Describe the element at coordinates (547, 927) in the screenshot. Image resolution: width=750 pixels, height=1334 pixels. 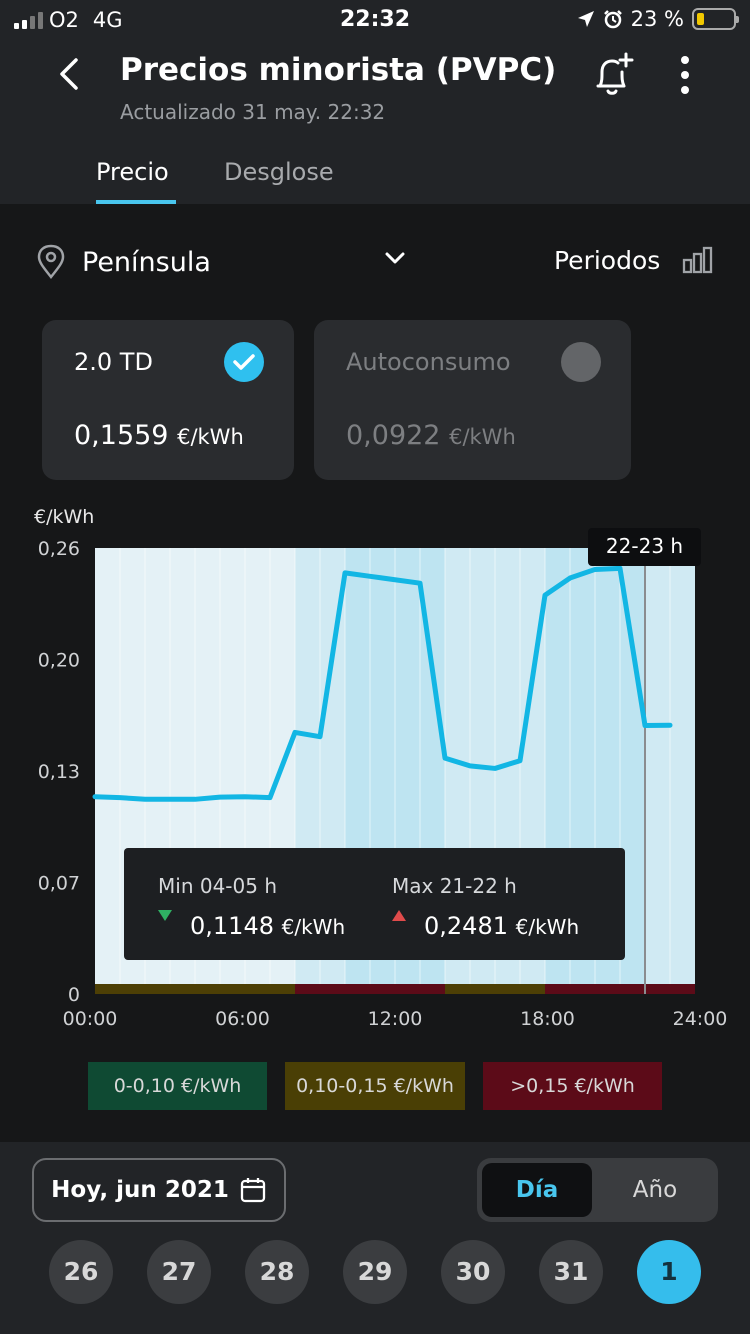
I see `max-unit: €/kWh` at that location.